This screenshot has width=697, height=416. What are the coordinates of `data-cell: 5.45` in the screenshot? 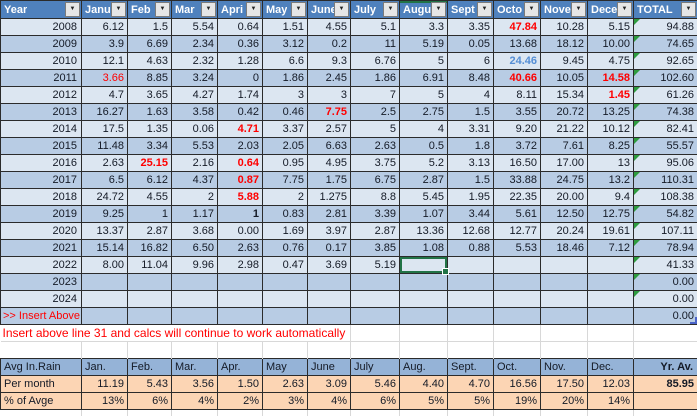 It's located at (423, 197).